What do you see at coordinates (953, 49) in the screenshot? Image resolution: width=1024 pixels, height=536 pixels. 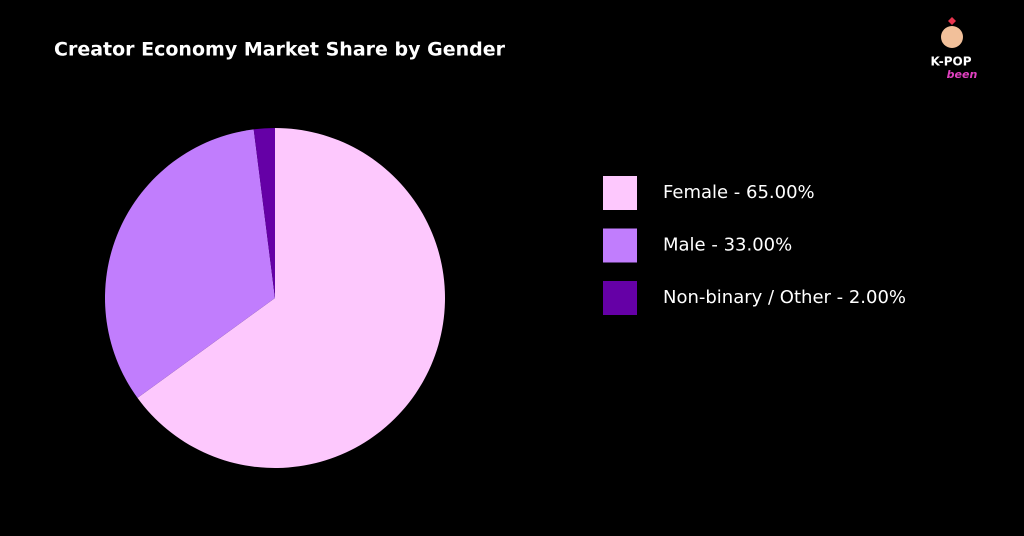 I see `logo: K-POP been` at bounding box center [953, 49].